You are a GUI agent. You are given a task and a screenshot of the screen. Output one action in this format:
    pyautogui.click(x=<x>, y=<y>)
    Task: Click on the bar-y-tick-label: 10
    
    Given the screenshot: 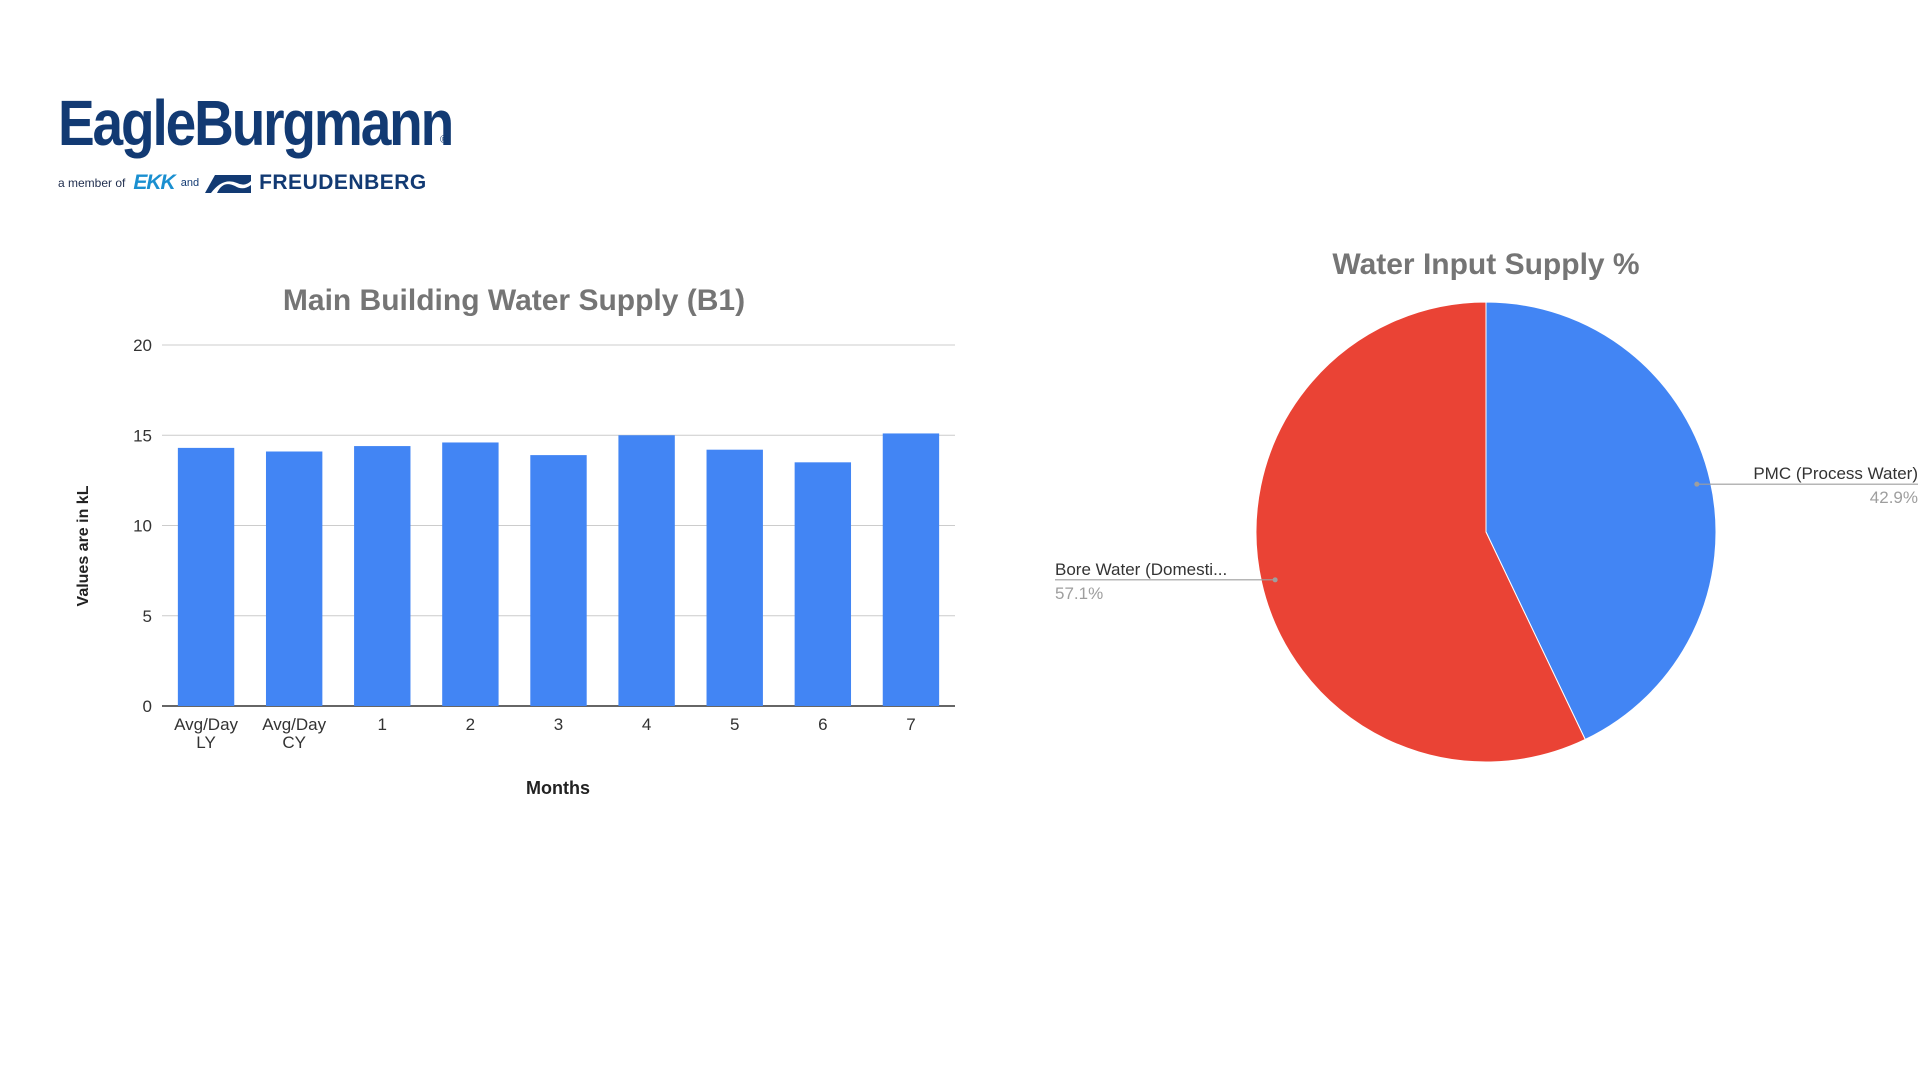 What is the action you would take?
    pyautogui.click(x=142, y=526)
    